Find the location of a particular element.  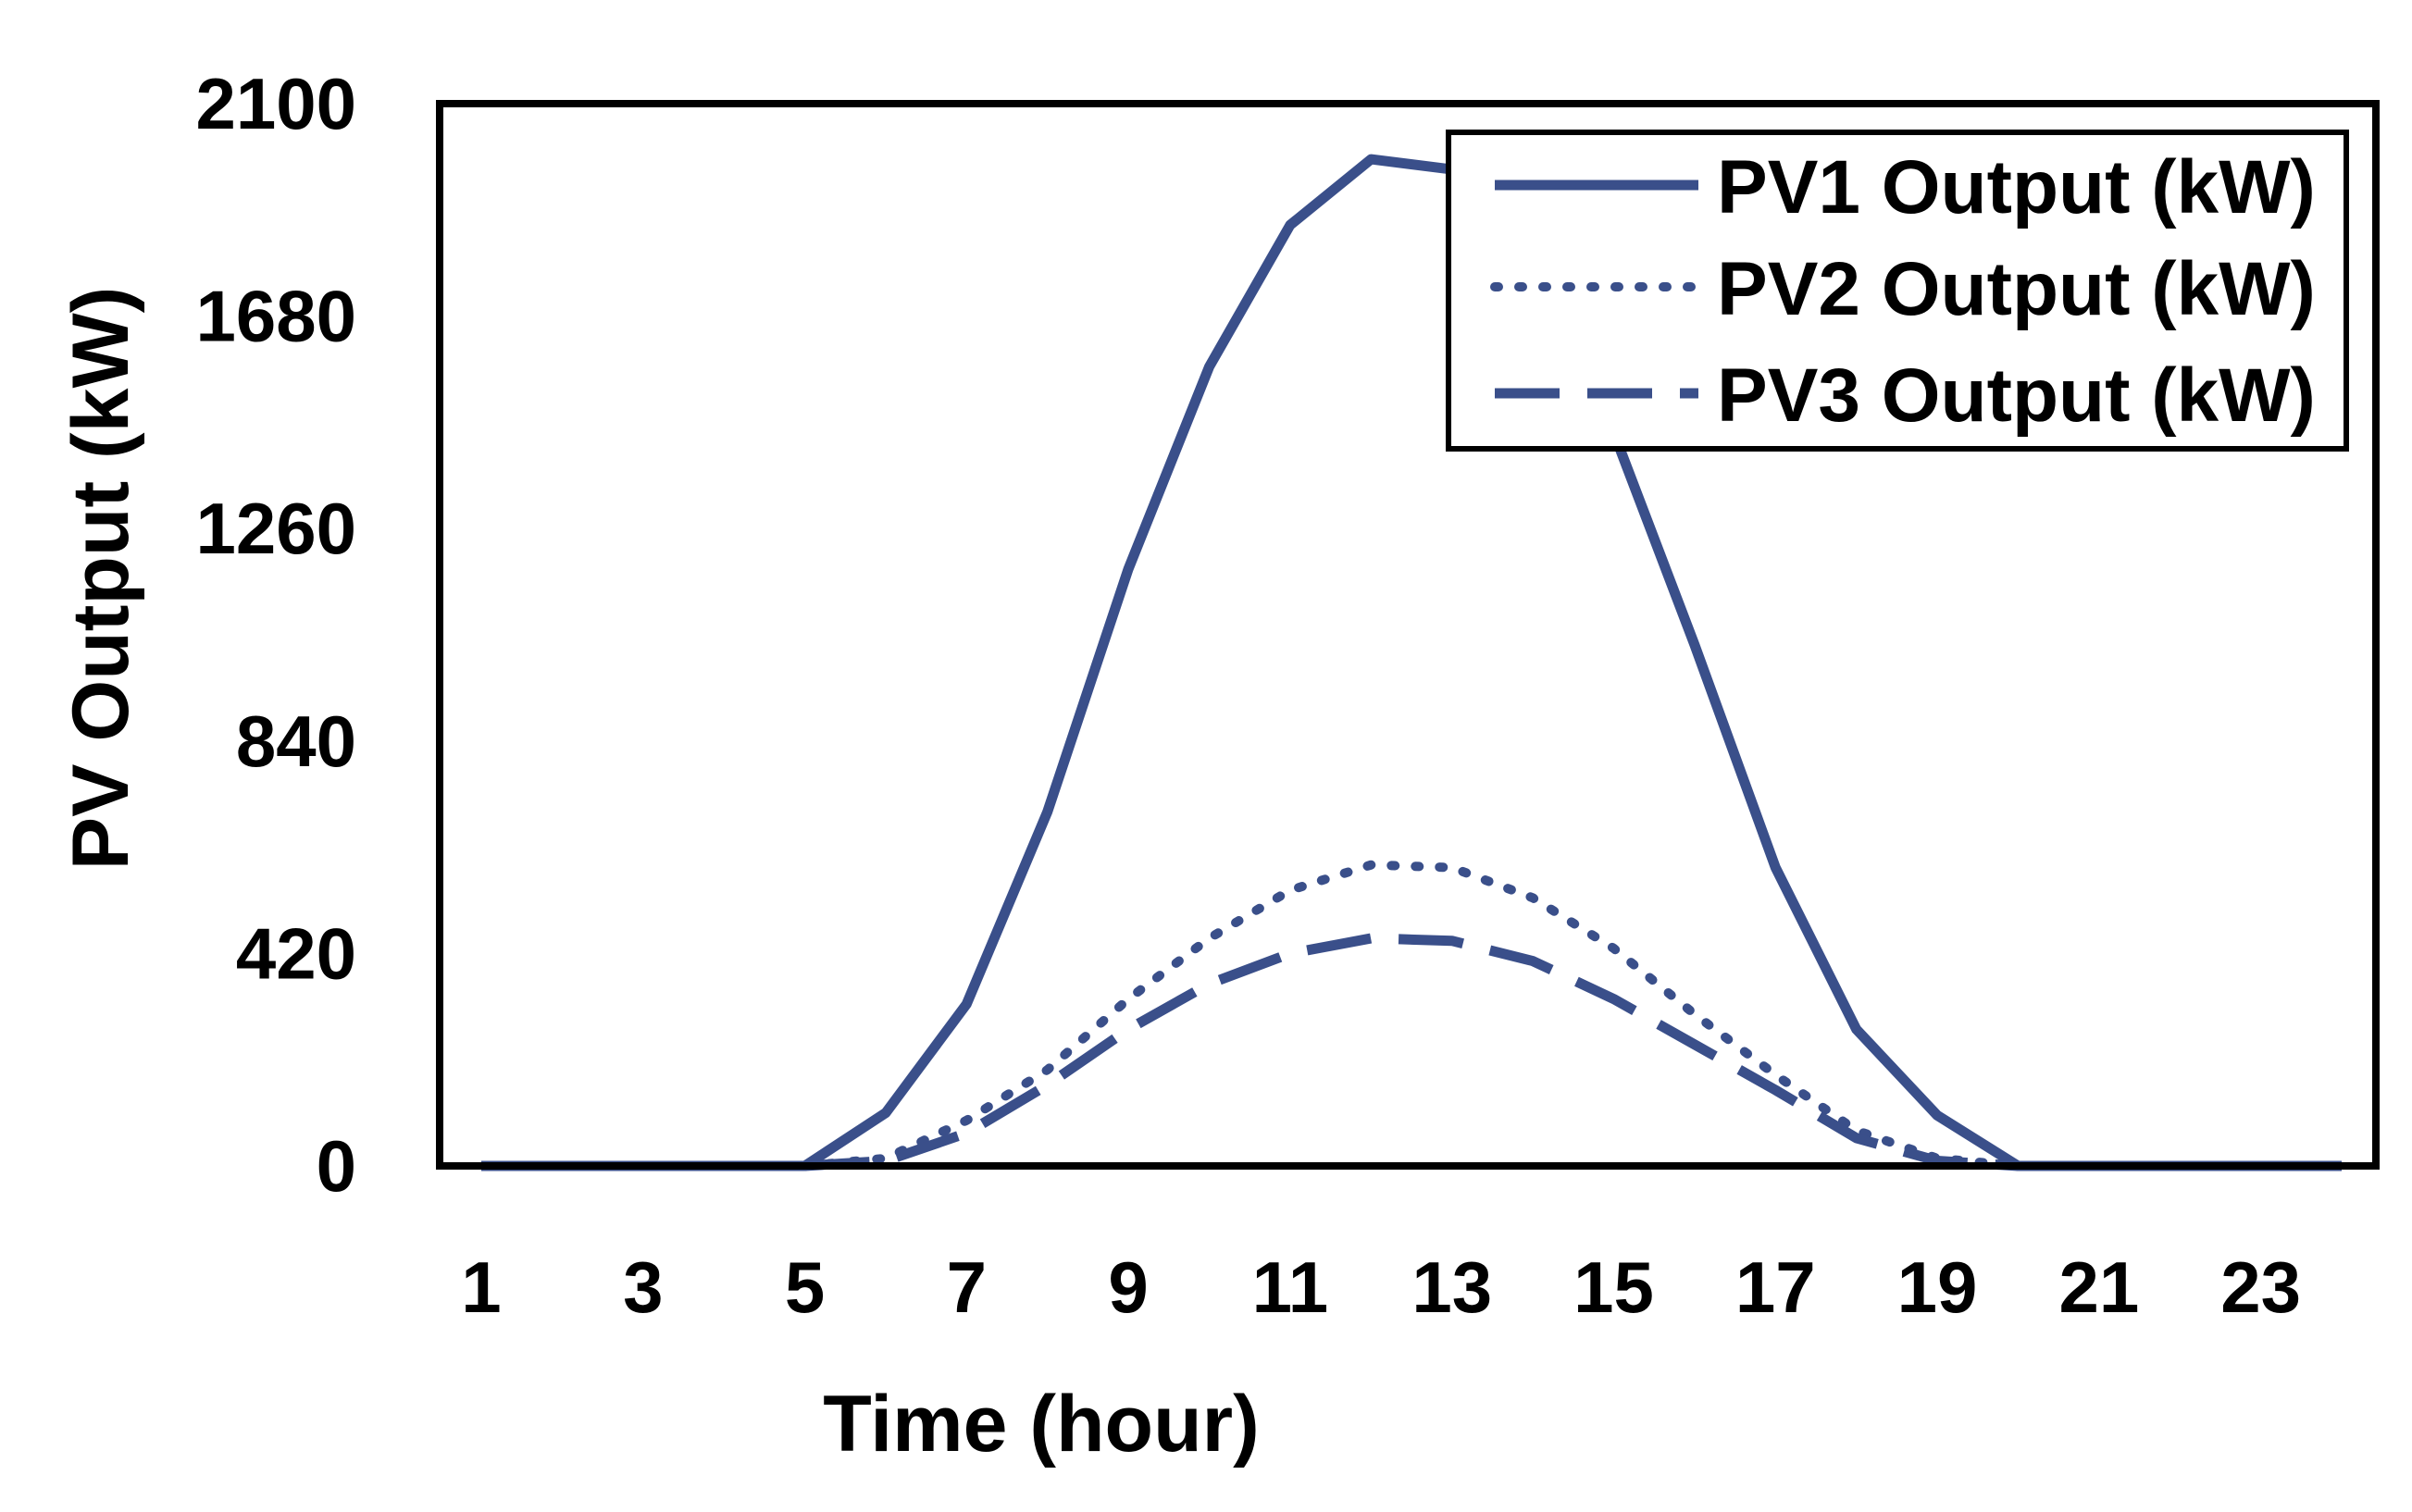

y-tick-label: 420 is located at coordinates (296, 953).